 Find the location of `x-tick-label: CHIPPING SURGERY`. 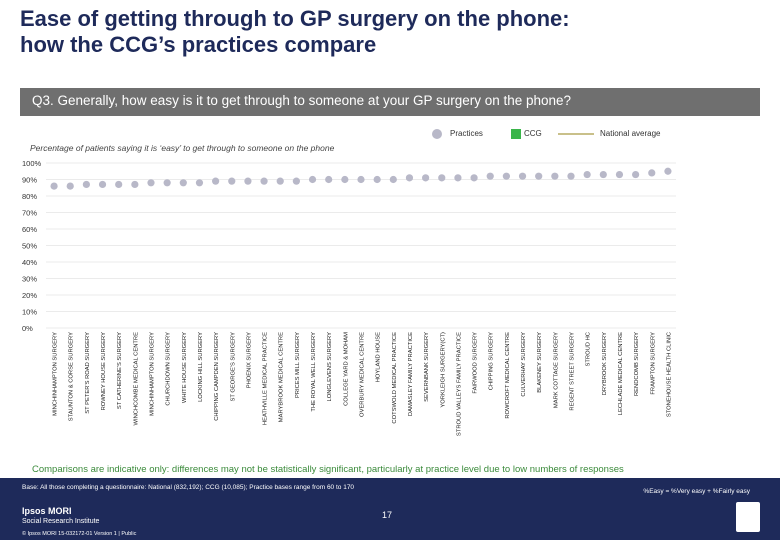

x-tick-label: CHIPPING SURGERY is located at coordinates (492, 361).